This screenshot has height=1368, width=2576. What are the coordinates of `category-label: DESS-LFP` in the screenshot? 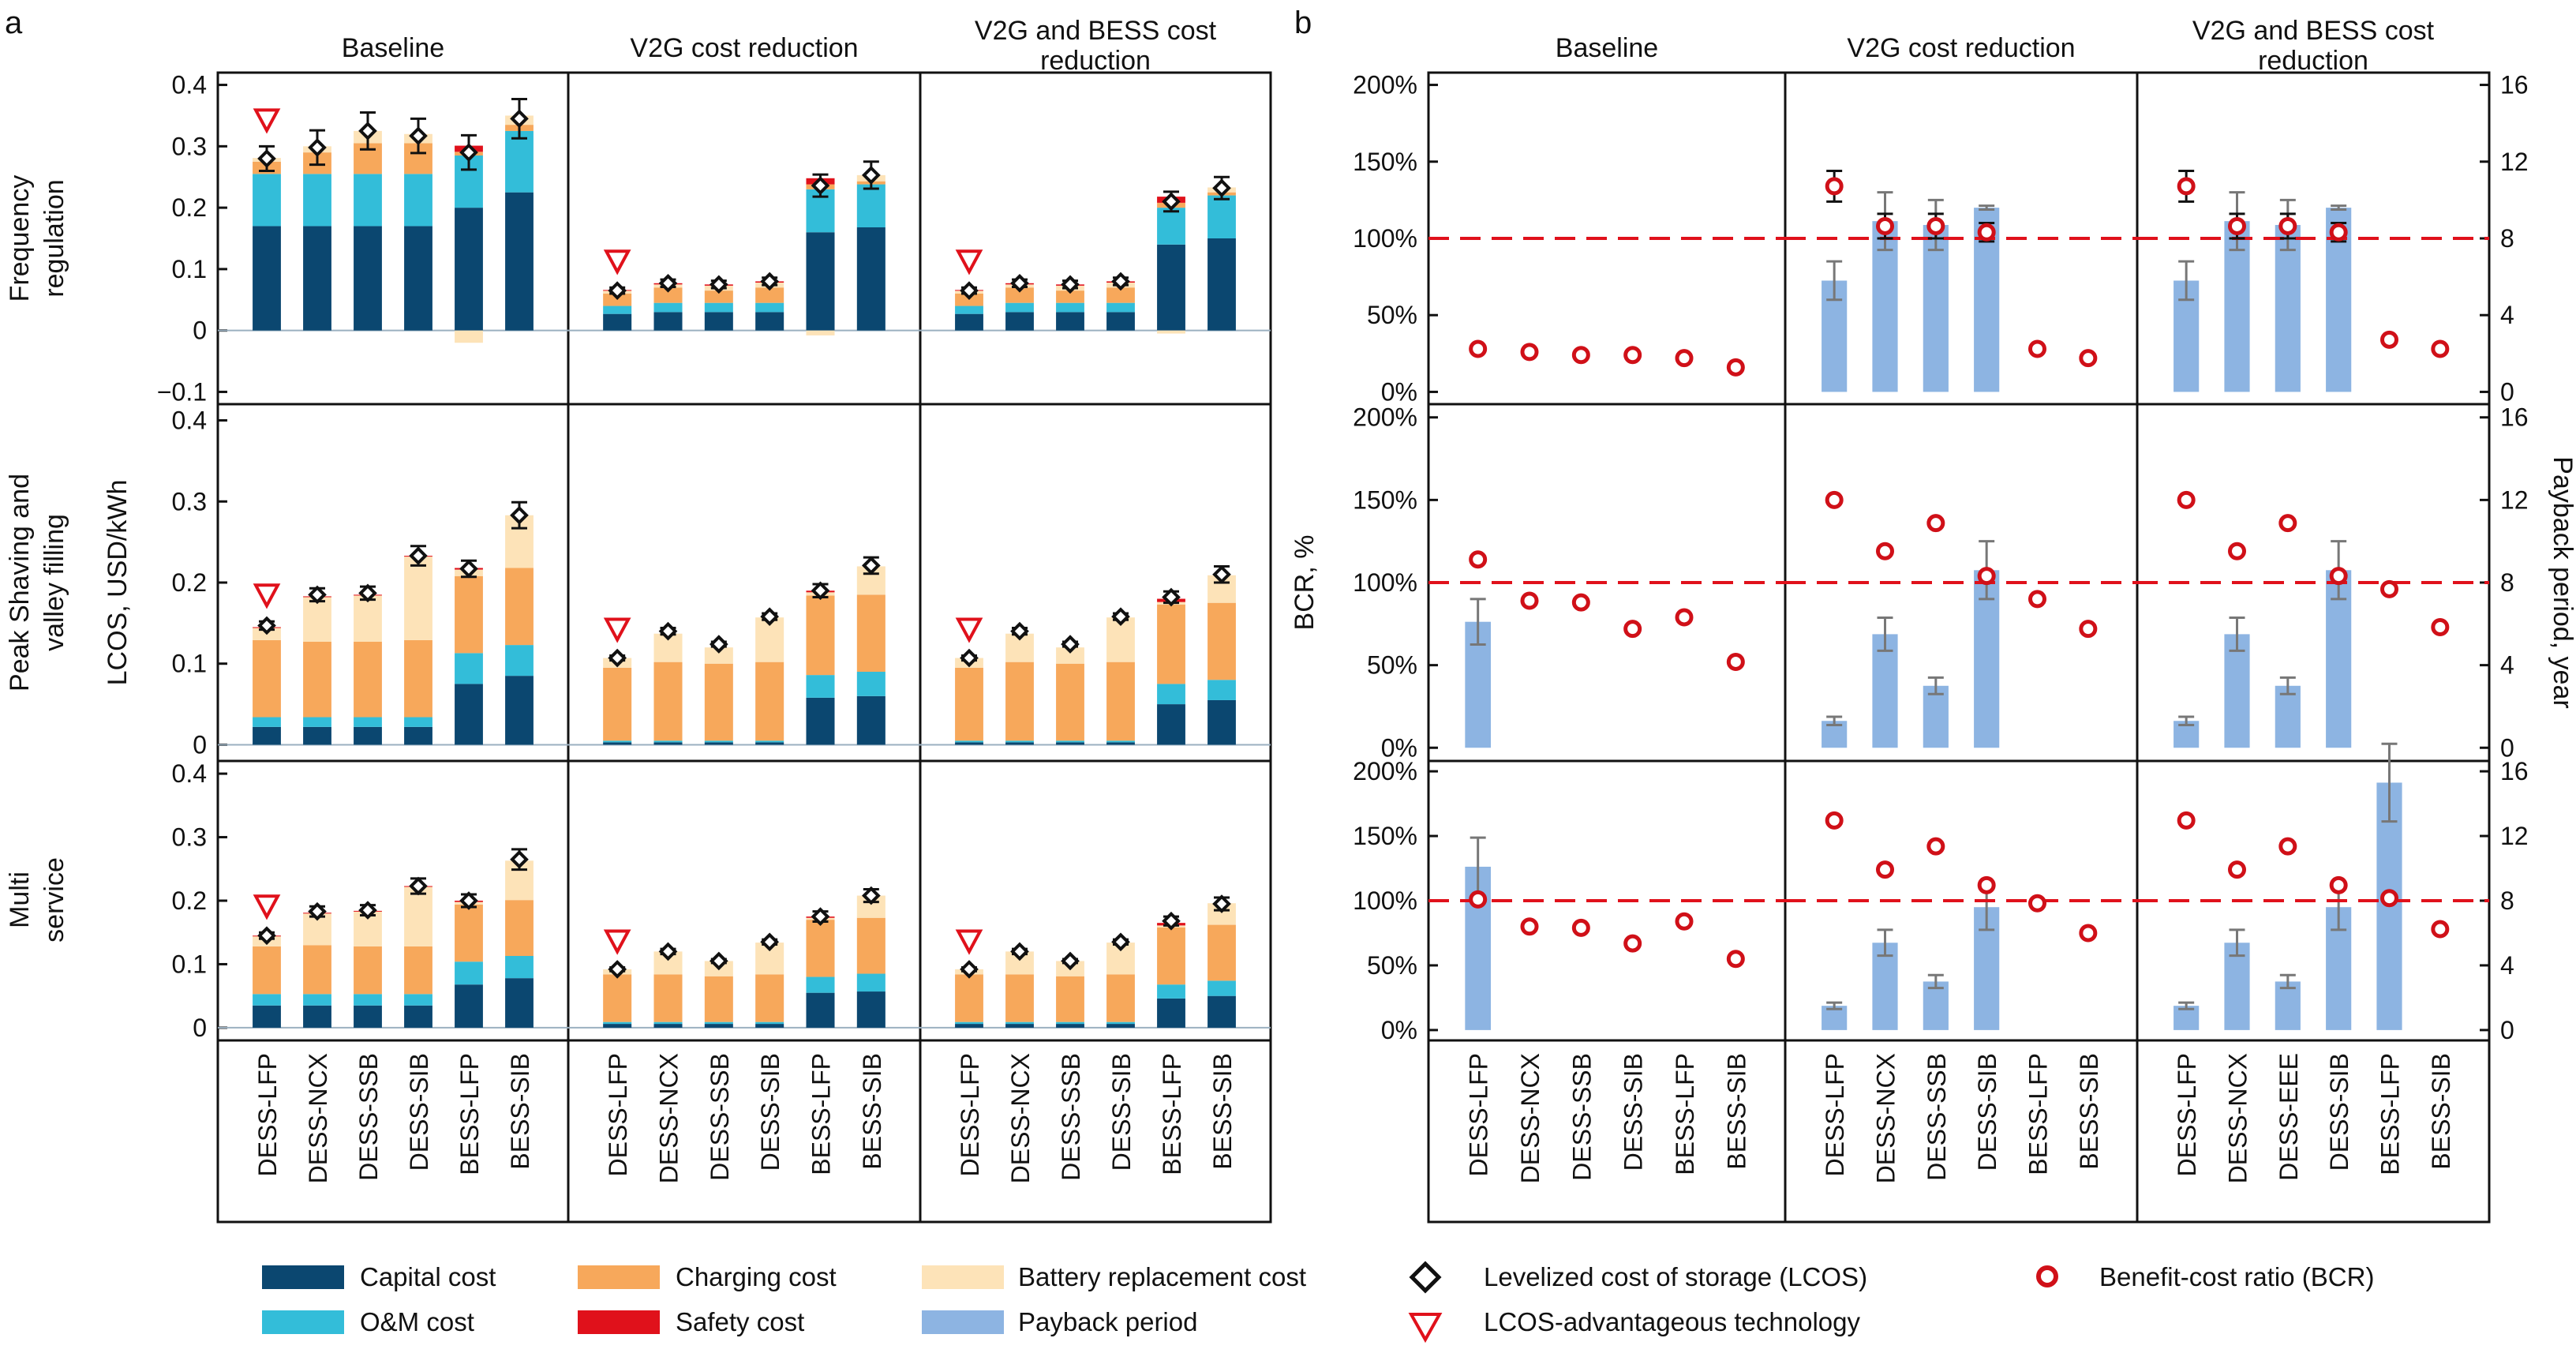 It's located at (2187, 1114).